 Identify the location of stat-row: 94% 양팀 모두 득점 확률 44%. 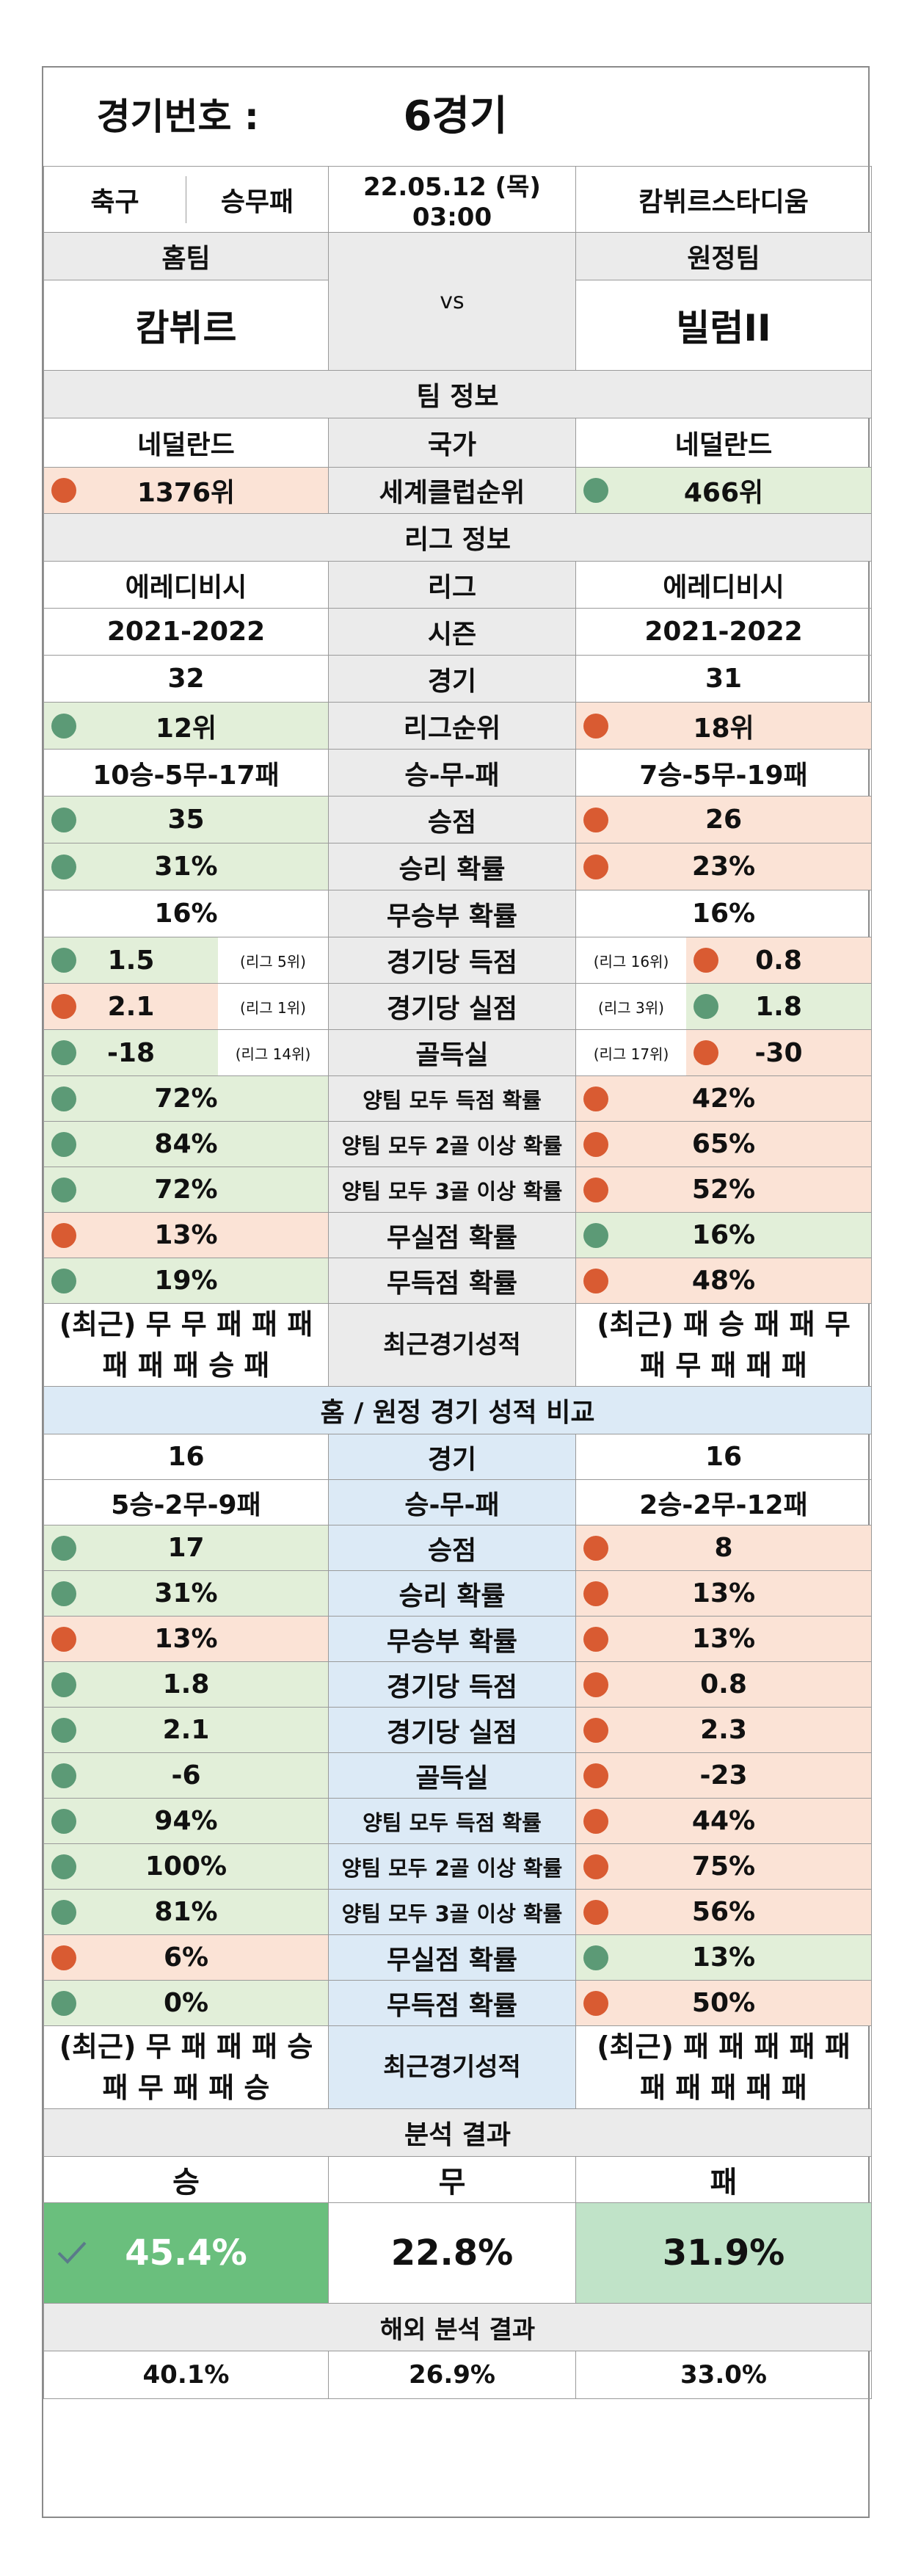
(457, 1821).